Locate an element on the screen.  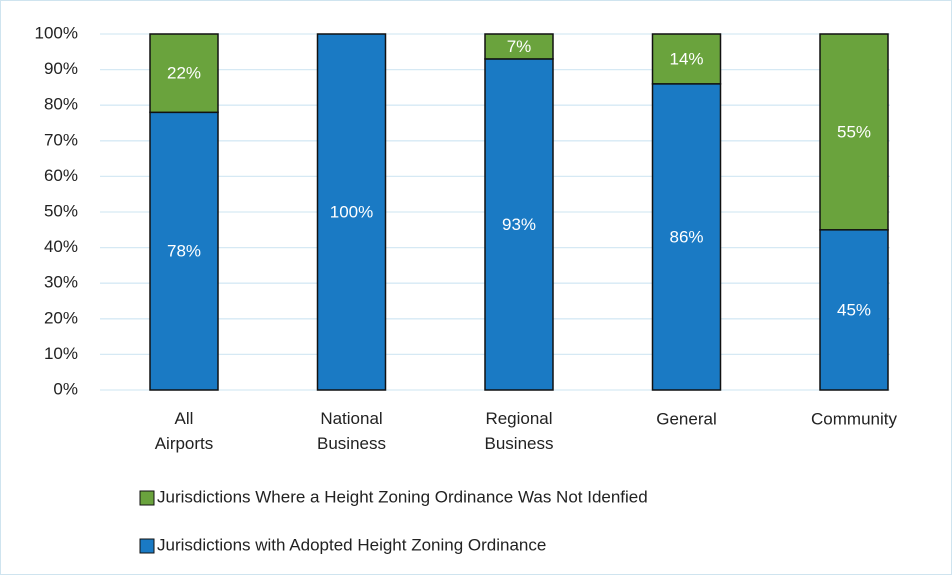
x-tick-label: All Airports is located at coordinates (184, 431).